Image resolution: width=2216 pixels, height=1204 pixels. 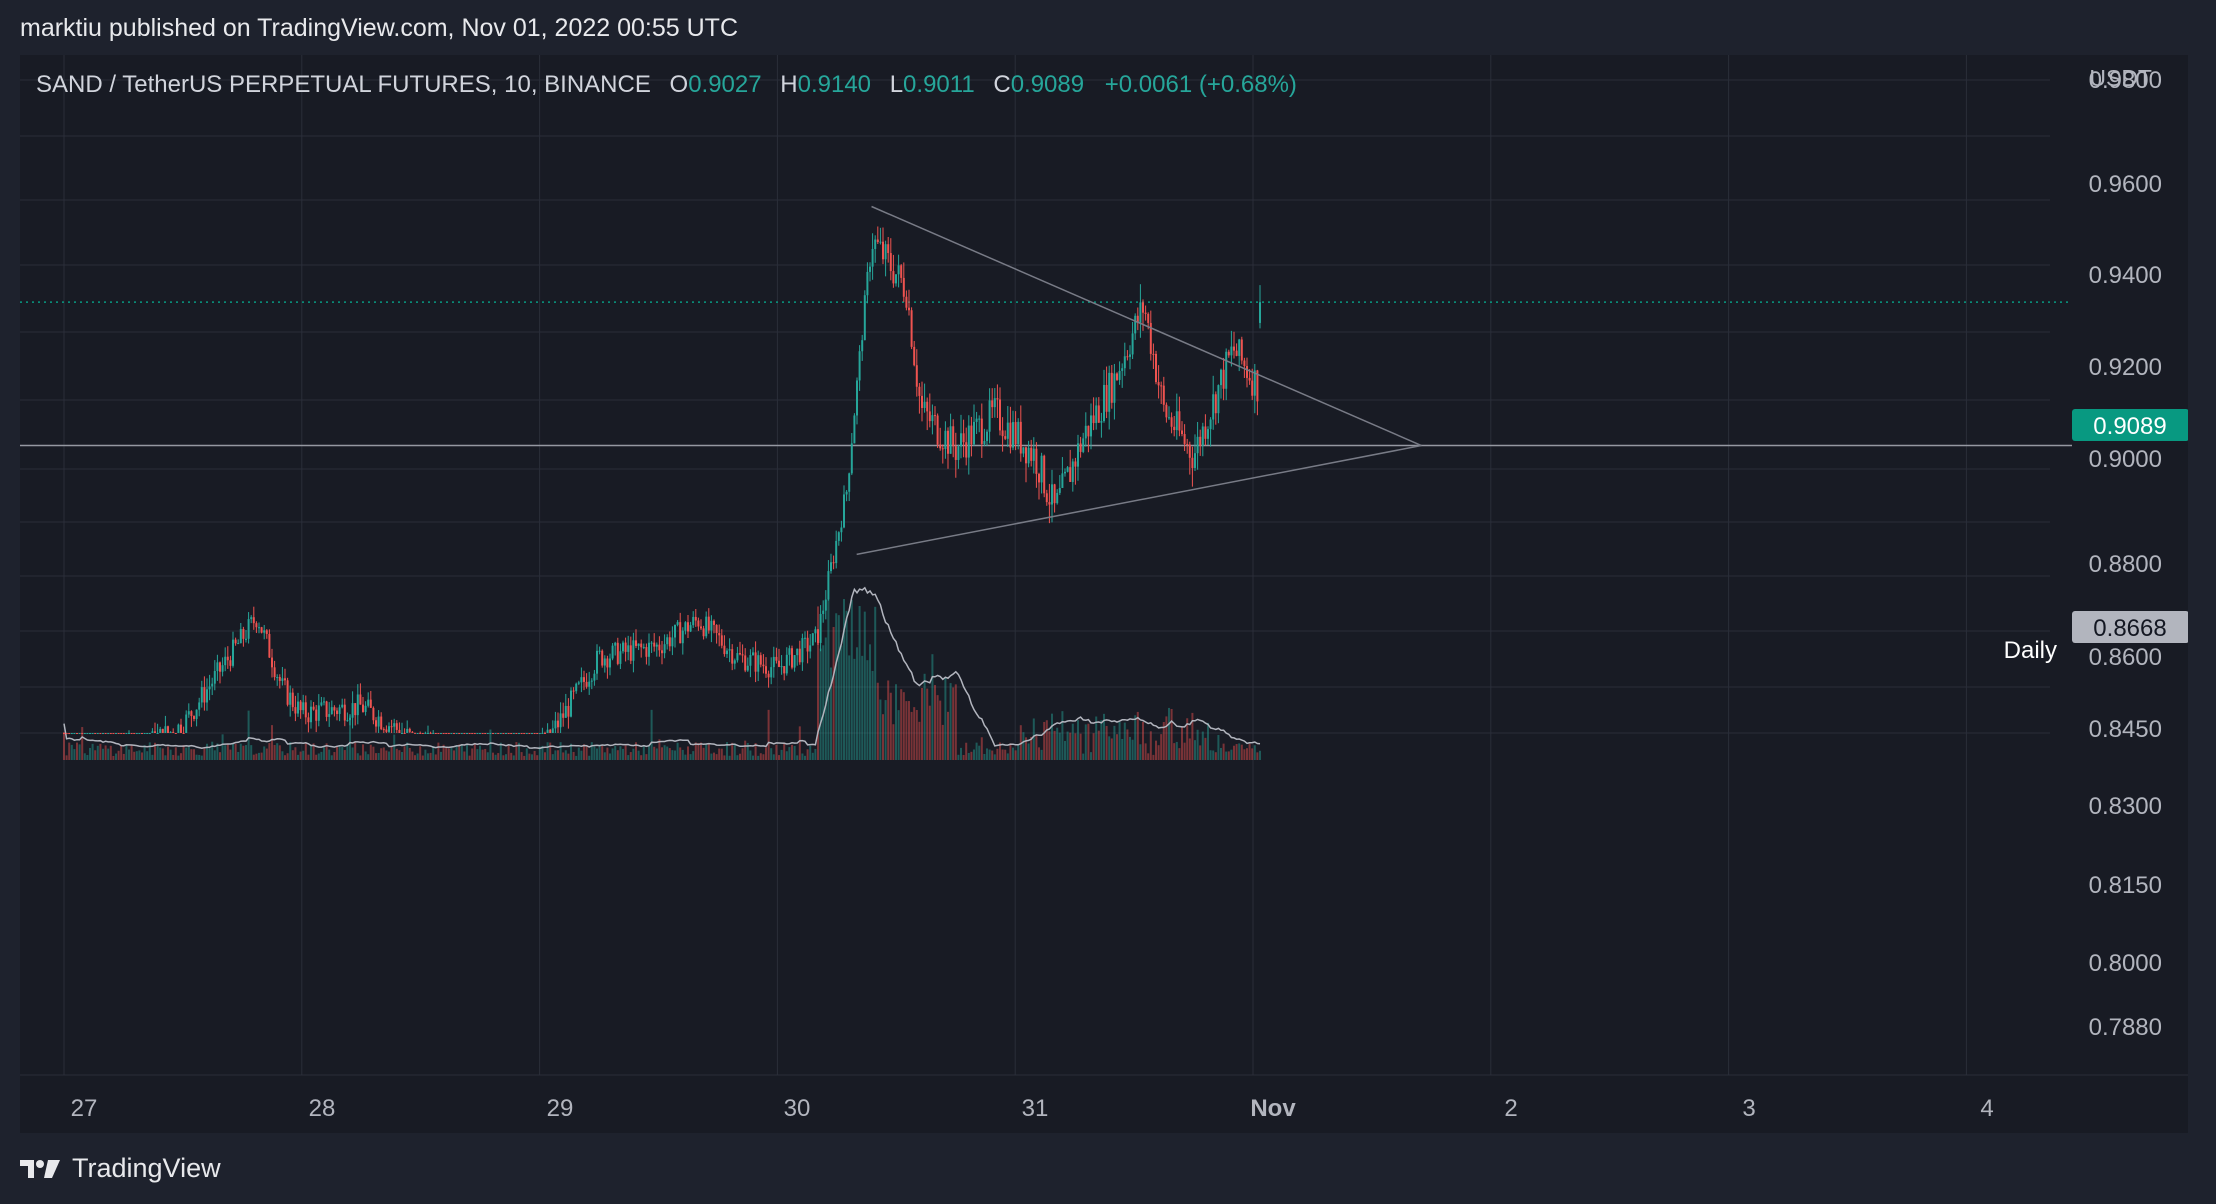 What do you see at coordinates (2125, 184) in the screenshot?
I see `y-tick-label: 0.9600` at bounding box center [2125, 184].